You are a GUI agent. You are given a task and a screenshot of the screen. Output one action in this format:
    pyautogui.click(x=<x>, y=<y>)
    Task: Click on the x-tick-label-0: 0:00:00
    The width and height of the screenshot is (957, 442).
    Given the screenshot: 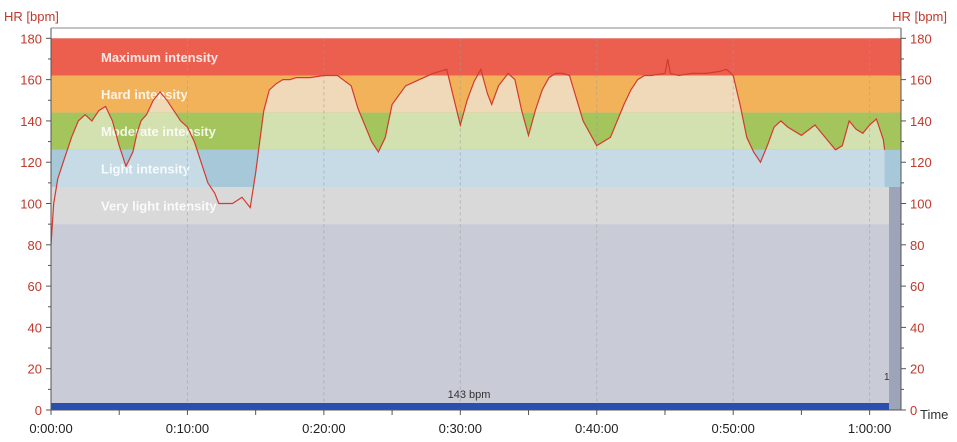 What is the action you would take?
    pyautogui.click(x=50, y=428)
    